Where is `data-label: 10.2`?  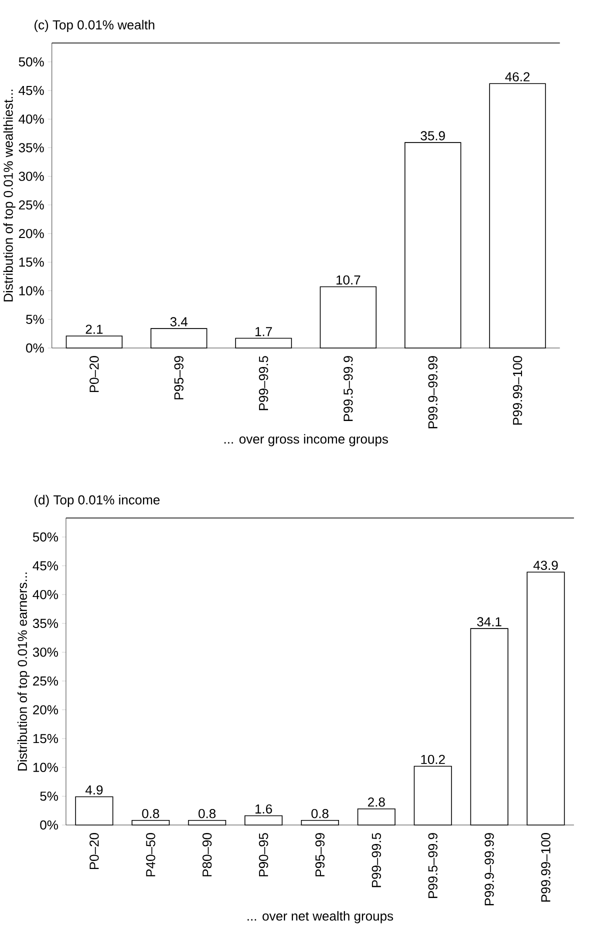
data-label: 10.2 is located at coordinates (433, 759).